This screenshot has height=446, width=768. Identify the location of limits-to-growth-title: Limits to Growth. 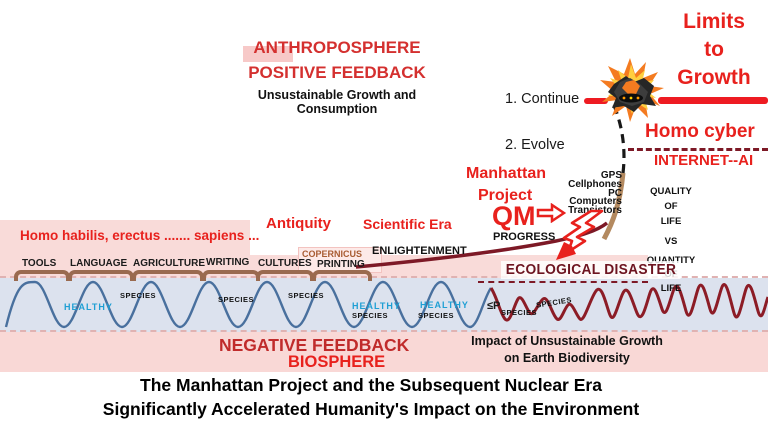
(714, 50).